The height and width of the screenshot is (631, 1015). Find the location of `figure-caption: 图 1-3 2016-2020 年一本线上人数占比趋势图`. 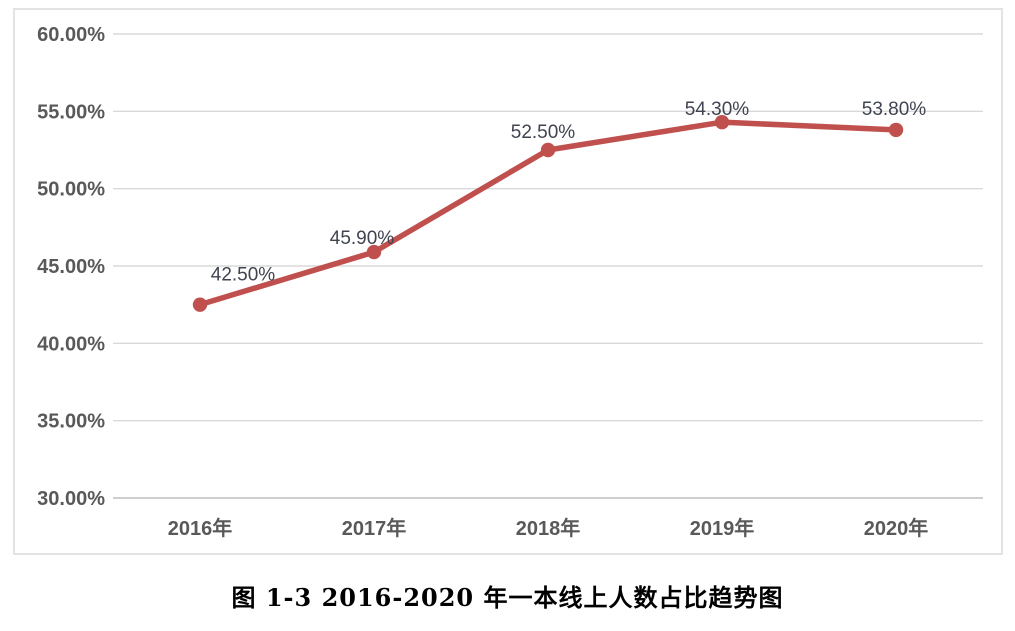

figure-caption: 图 1-3 2016-2020 年一本线上人数占比趋势图 is located at coordinates (507, 597).